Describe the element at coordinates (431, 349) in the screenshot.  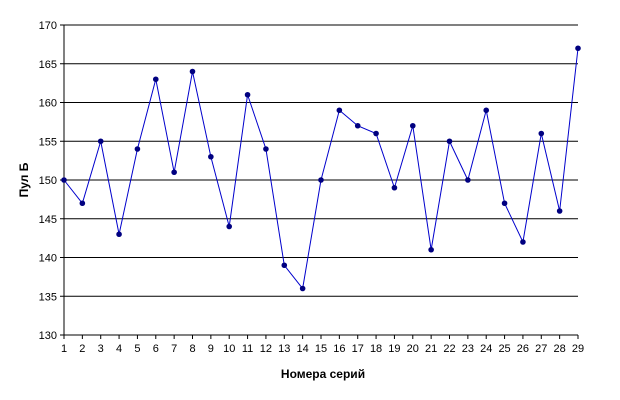
I see `x-tick-label: 21` at that location.